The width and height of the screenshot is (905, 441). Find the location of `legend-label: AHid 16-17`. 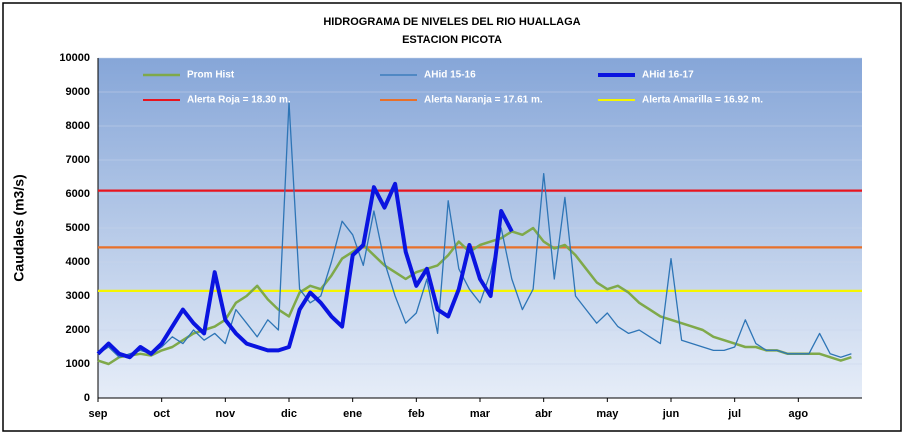

legend-label: AHid 16-17 is located at coordinates (668, 75).